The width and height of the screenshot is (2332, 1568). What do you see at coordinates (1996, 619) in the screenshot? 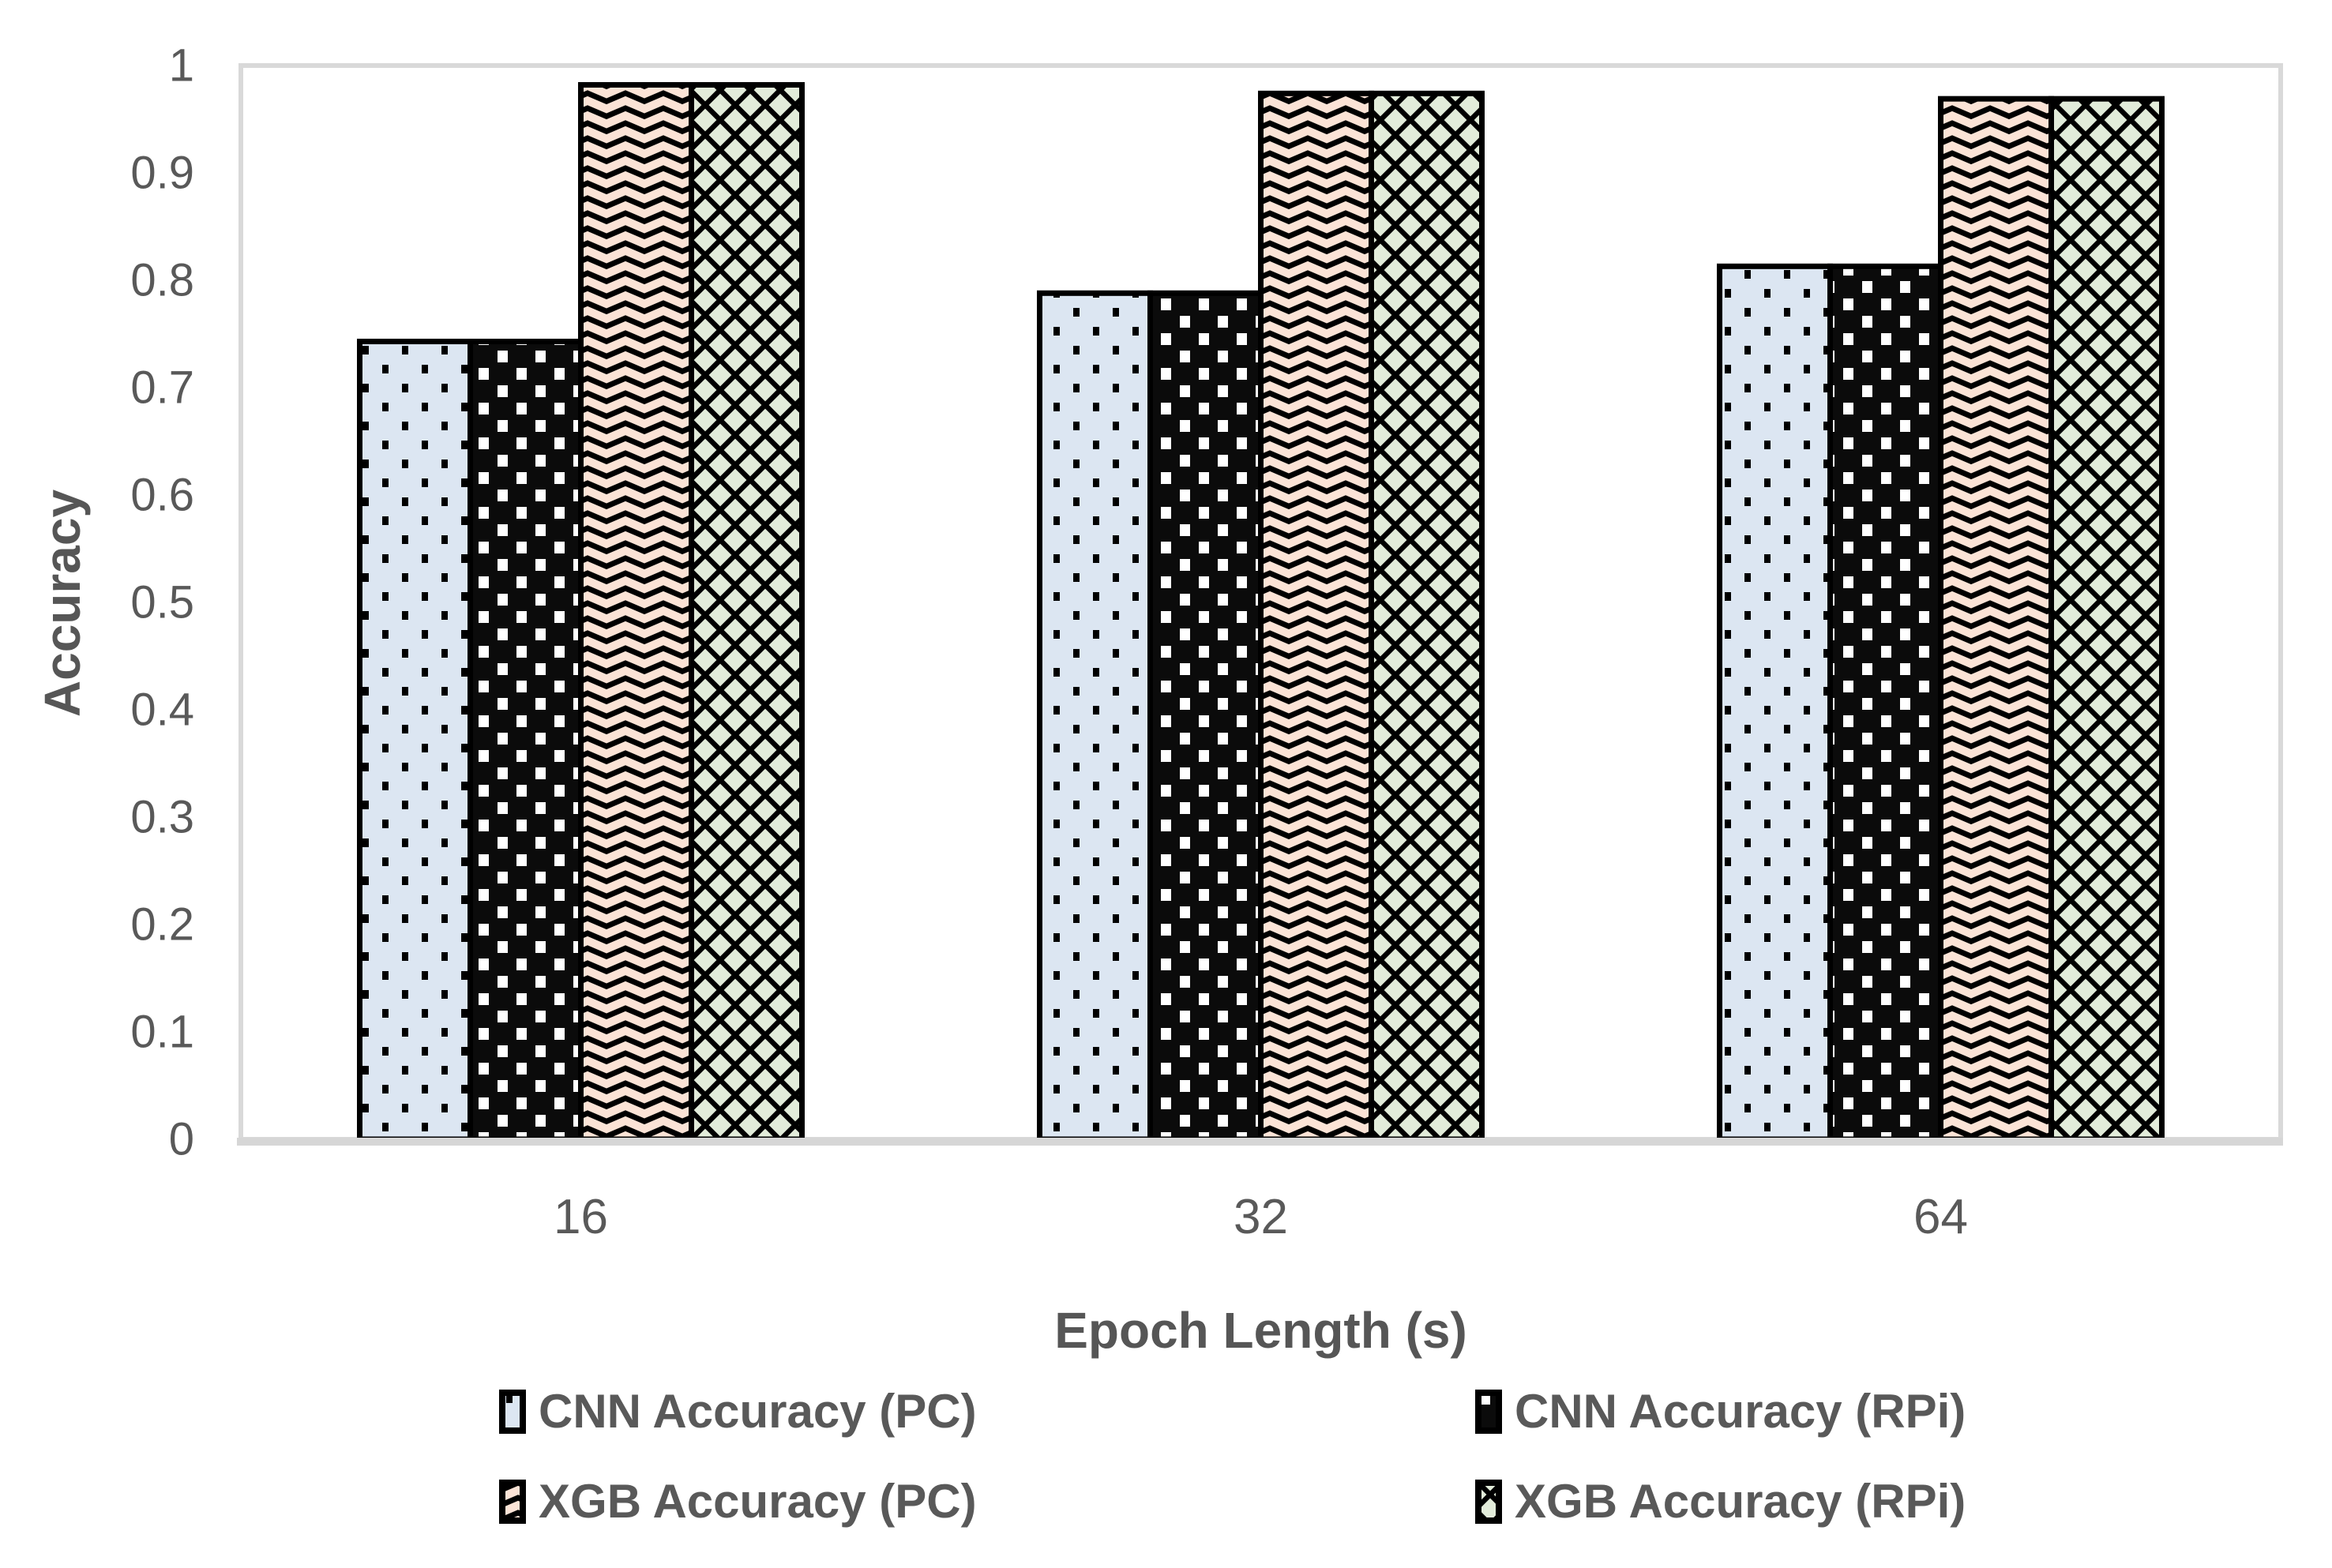
I see `bar-xgb-accuracy-pc--64` at bounding box center [1996, 619].